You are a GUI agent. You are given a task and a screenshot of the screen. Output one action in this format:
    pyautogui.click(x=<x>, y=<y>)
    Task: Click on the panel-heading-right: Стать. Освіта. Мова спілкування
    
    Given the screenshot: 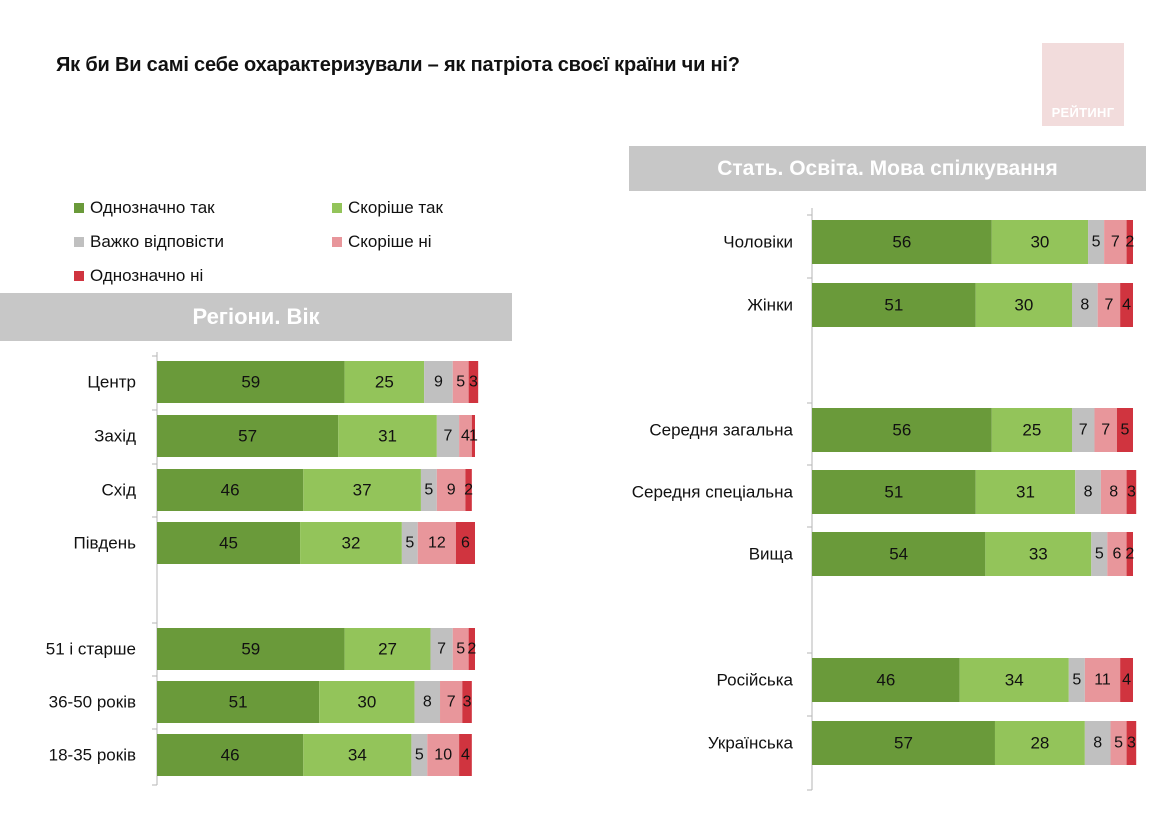 What is the action you would take?
    pyautogui.click(x=887, y=168)
    